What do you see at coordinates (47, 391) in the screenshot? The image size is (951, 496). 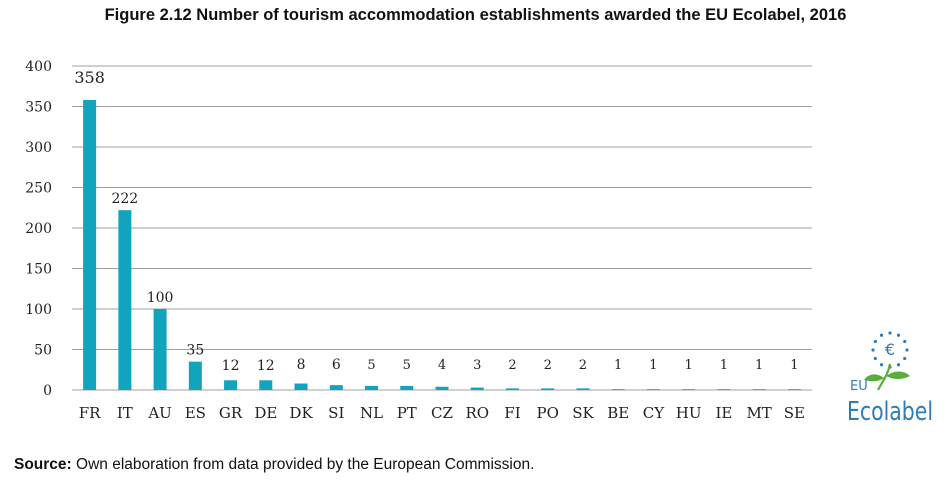 I see `y-tick-label: 0` at bounding box center [47, 391].